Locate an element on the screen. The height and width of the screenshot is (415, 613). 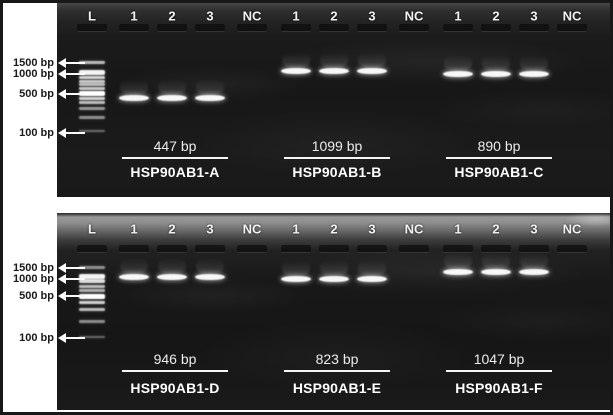
gene-name-label: HSP90AB1-B is located at coordinates (337, 172).